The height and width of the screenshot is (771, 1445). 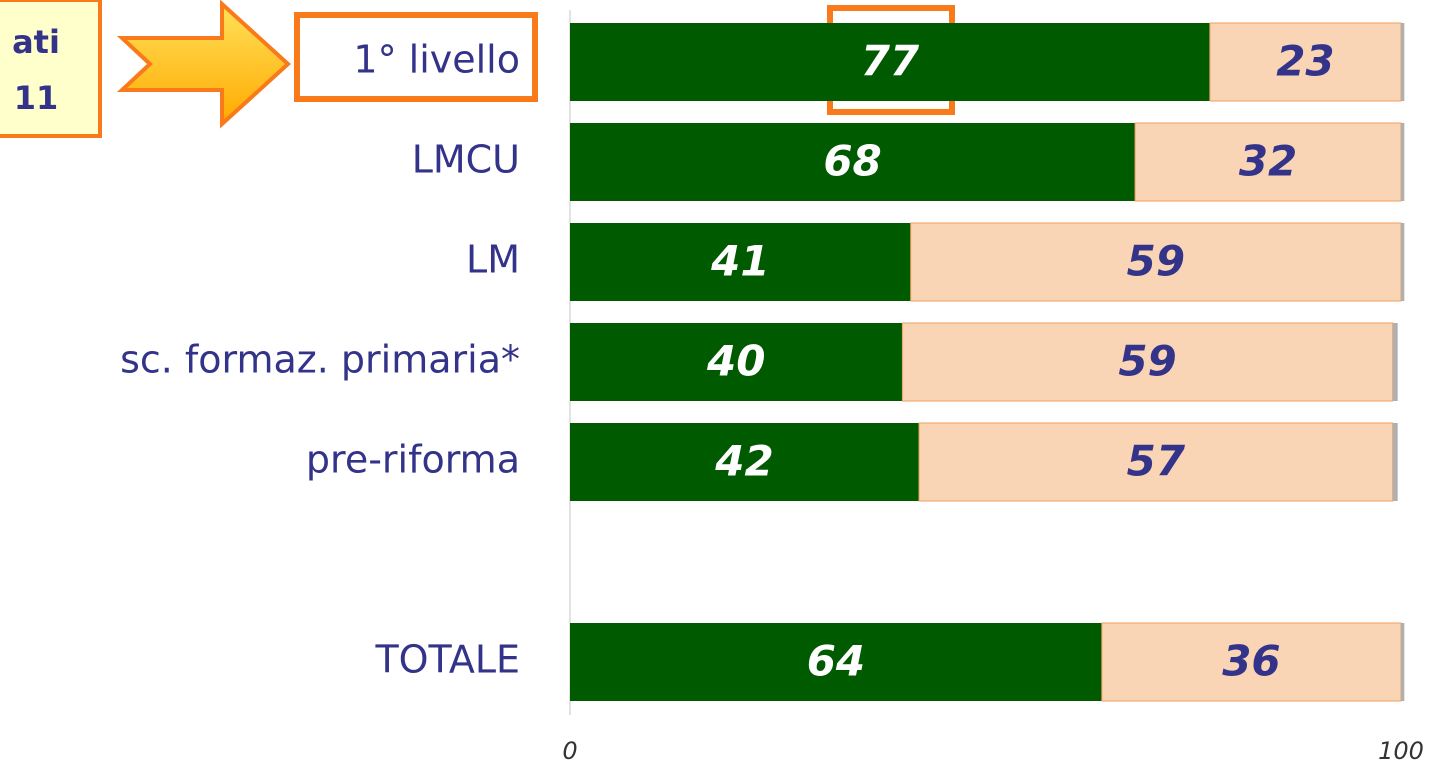 I want to click on value-label: 32, so click(x=1268, y=161).